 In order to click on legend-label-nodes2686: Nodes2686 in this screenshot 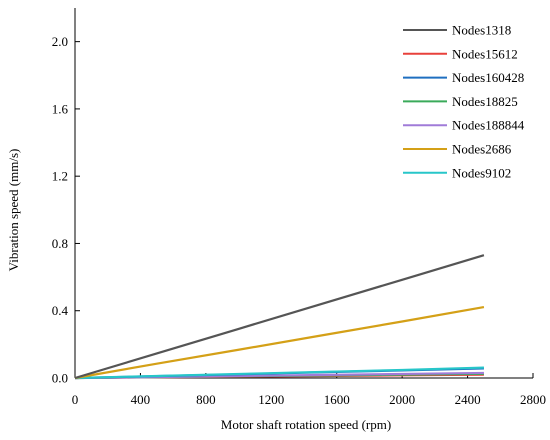, I will do `click(482, 149)`.